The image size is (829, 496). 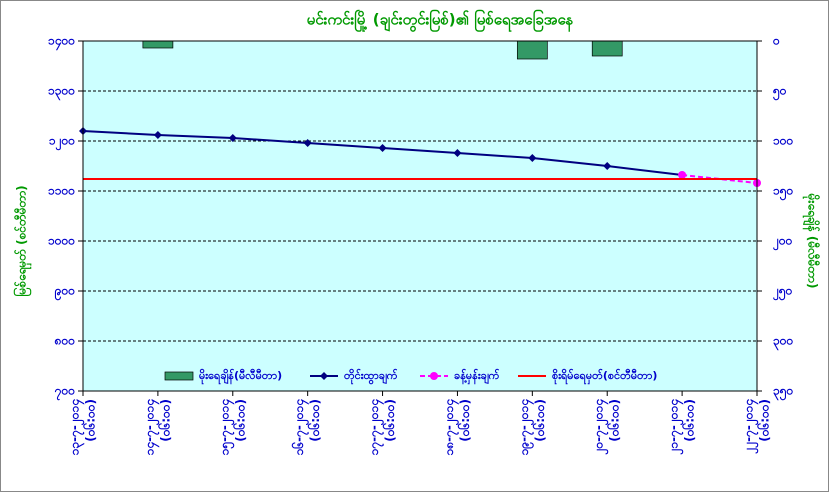 What do you see at coordinates (65, 341) in the screenshot?
I see `y-tick-label: ၈၀၀` at bounding box center [65, 341].